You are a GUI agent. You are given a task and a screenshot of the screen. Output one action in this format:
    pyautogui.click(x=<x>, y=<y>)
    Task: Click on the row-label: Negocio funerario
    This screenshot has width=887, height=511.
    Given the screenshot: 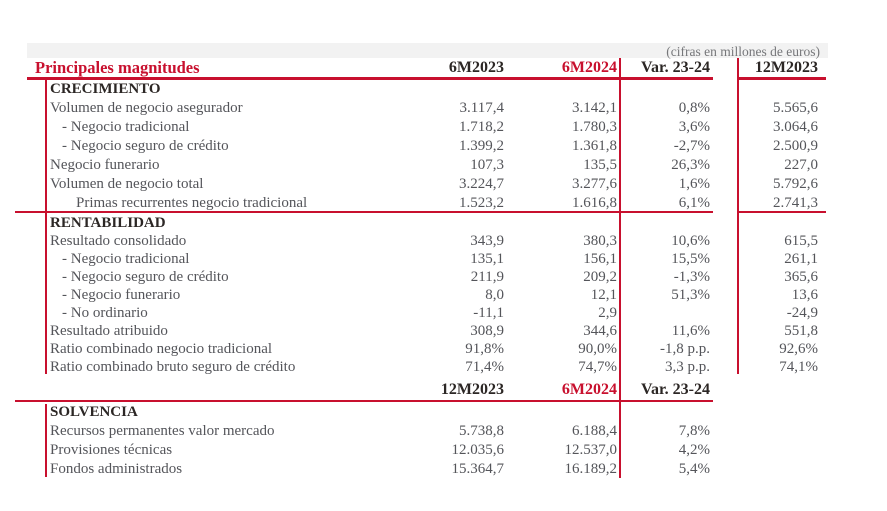 What is the action you would take?
    pyautogui.click(x=105, y=165)
    